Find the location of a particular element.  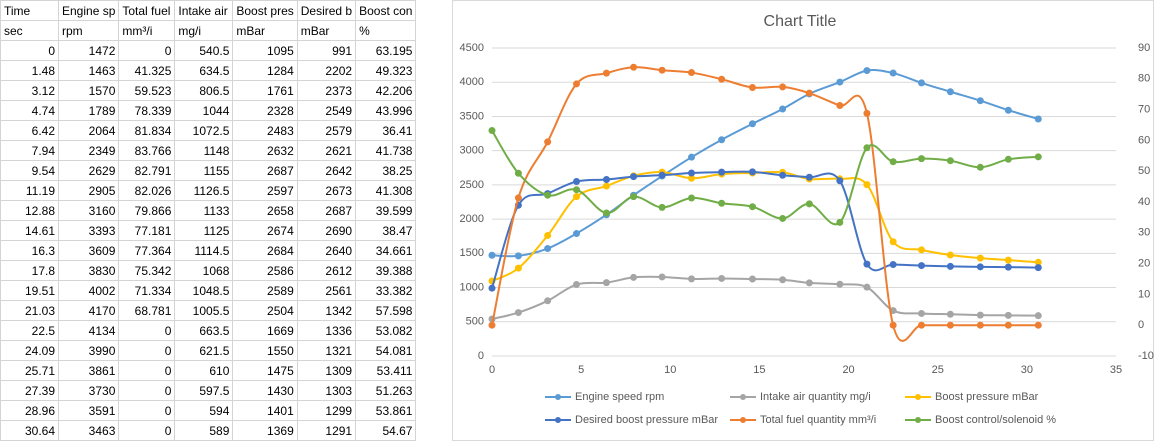

cell: 2202 is located at coordinates (326, 70).